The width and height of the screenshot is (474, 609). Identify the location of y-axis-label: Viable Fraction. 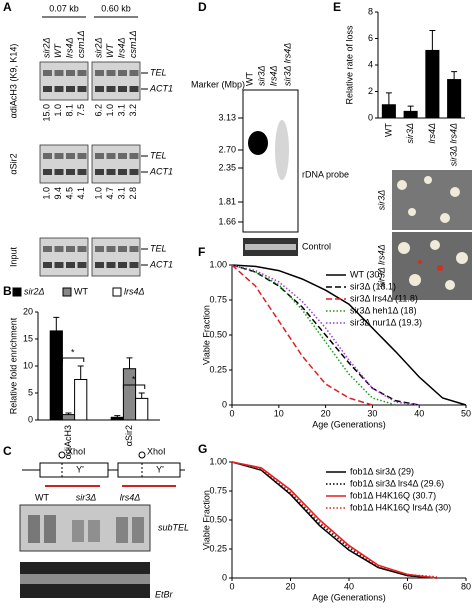
(206, 335).